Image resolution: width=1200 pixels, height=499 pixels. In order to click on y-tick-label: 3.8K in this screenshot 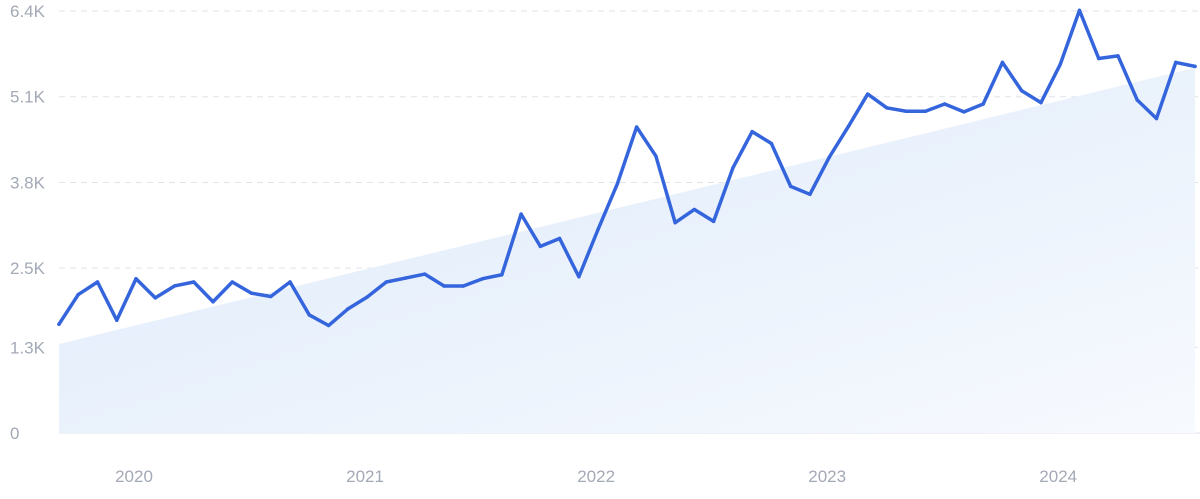, I will do `click(28, 182)`.